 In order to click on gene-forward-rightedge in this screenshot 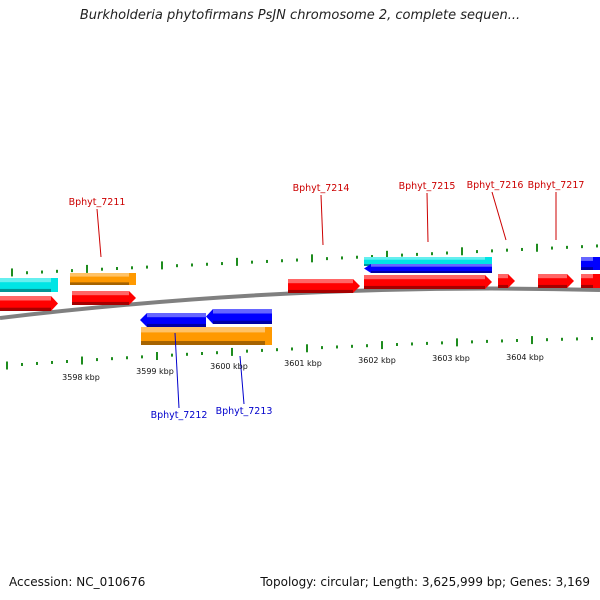, I will do `click(590, 281)`.